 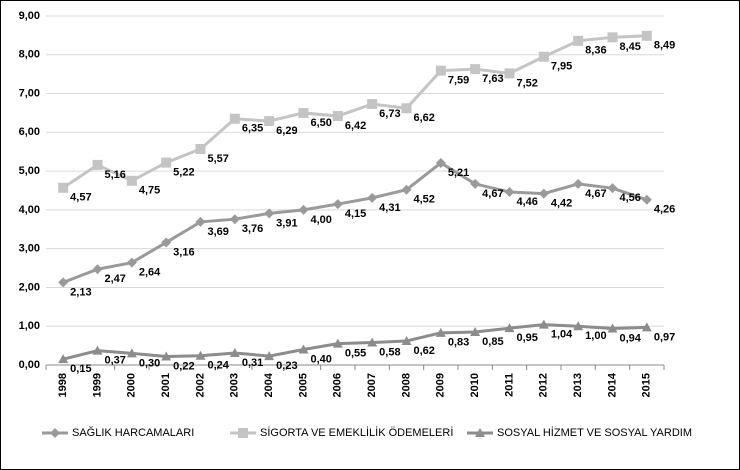 What do you see at coordinates (527, 202) in the screenshot?
I see `data-label: 4,46` at bounding box center [527, 202].